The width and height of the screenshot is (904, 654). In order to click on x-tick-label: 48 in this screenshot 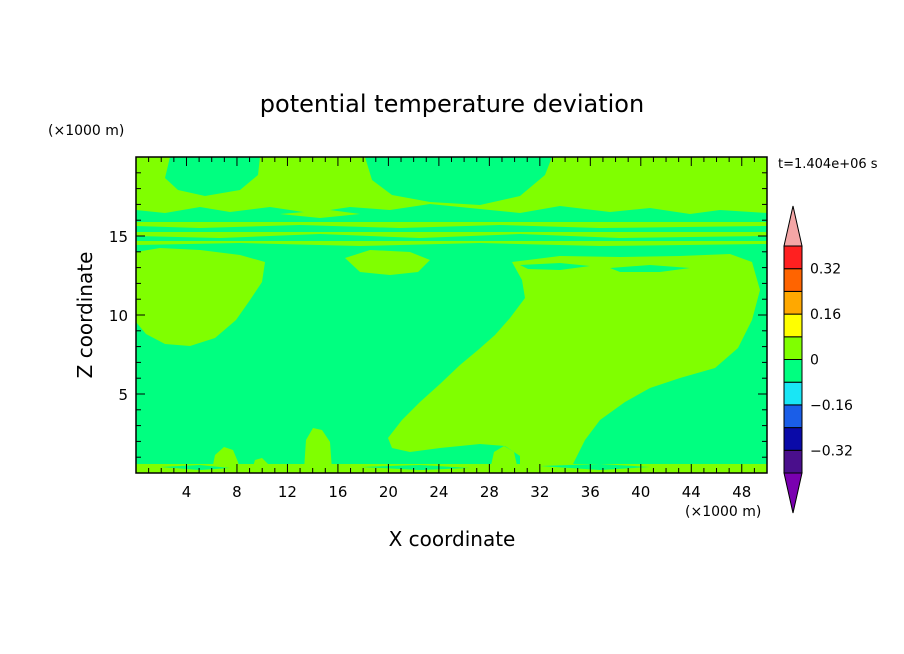, I will do `click(741, 492)`.